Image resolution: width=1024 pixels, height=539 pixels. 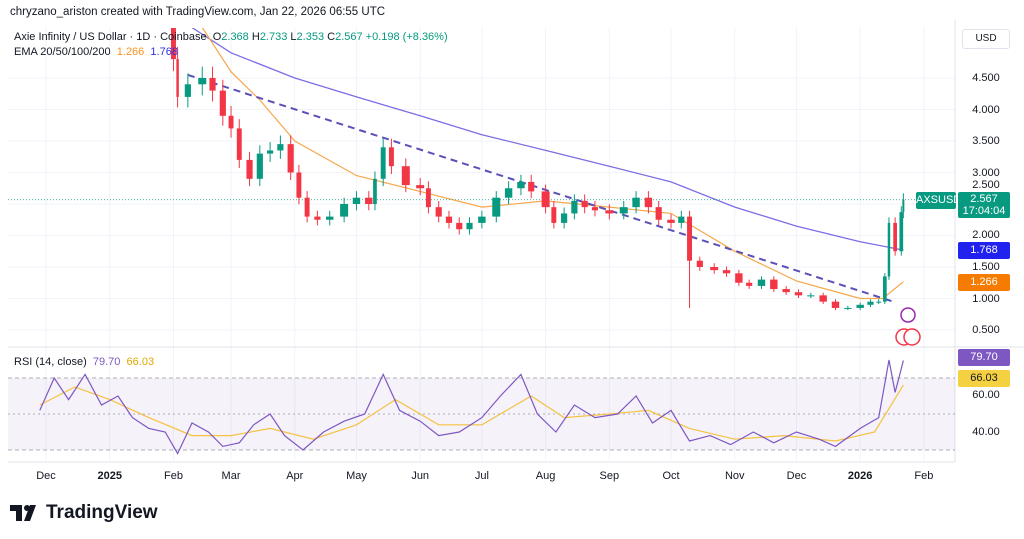 What do you see at coordinates (984, 199) in the screenshot?
I see `last-price: 2.567` at bounding box center [984, 199].